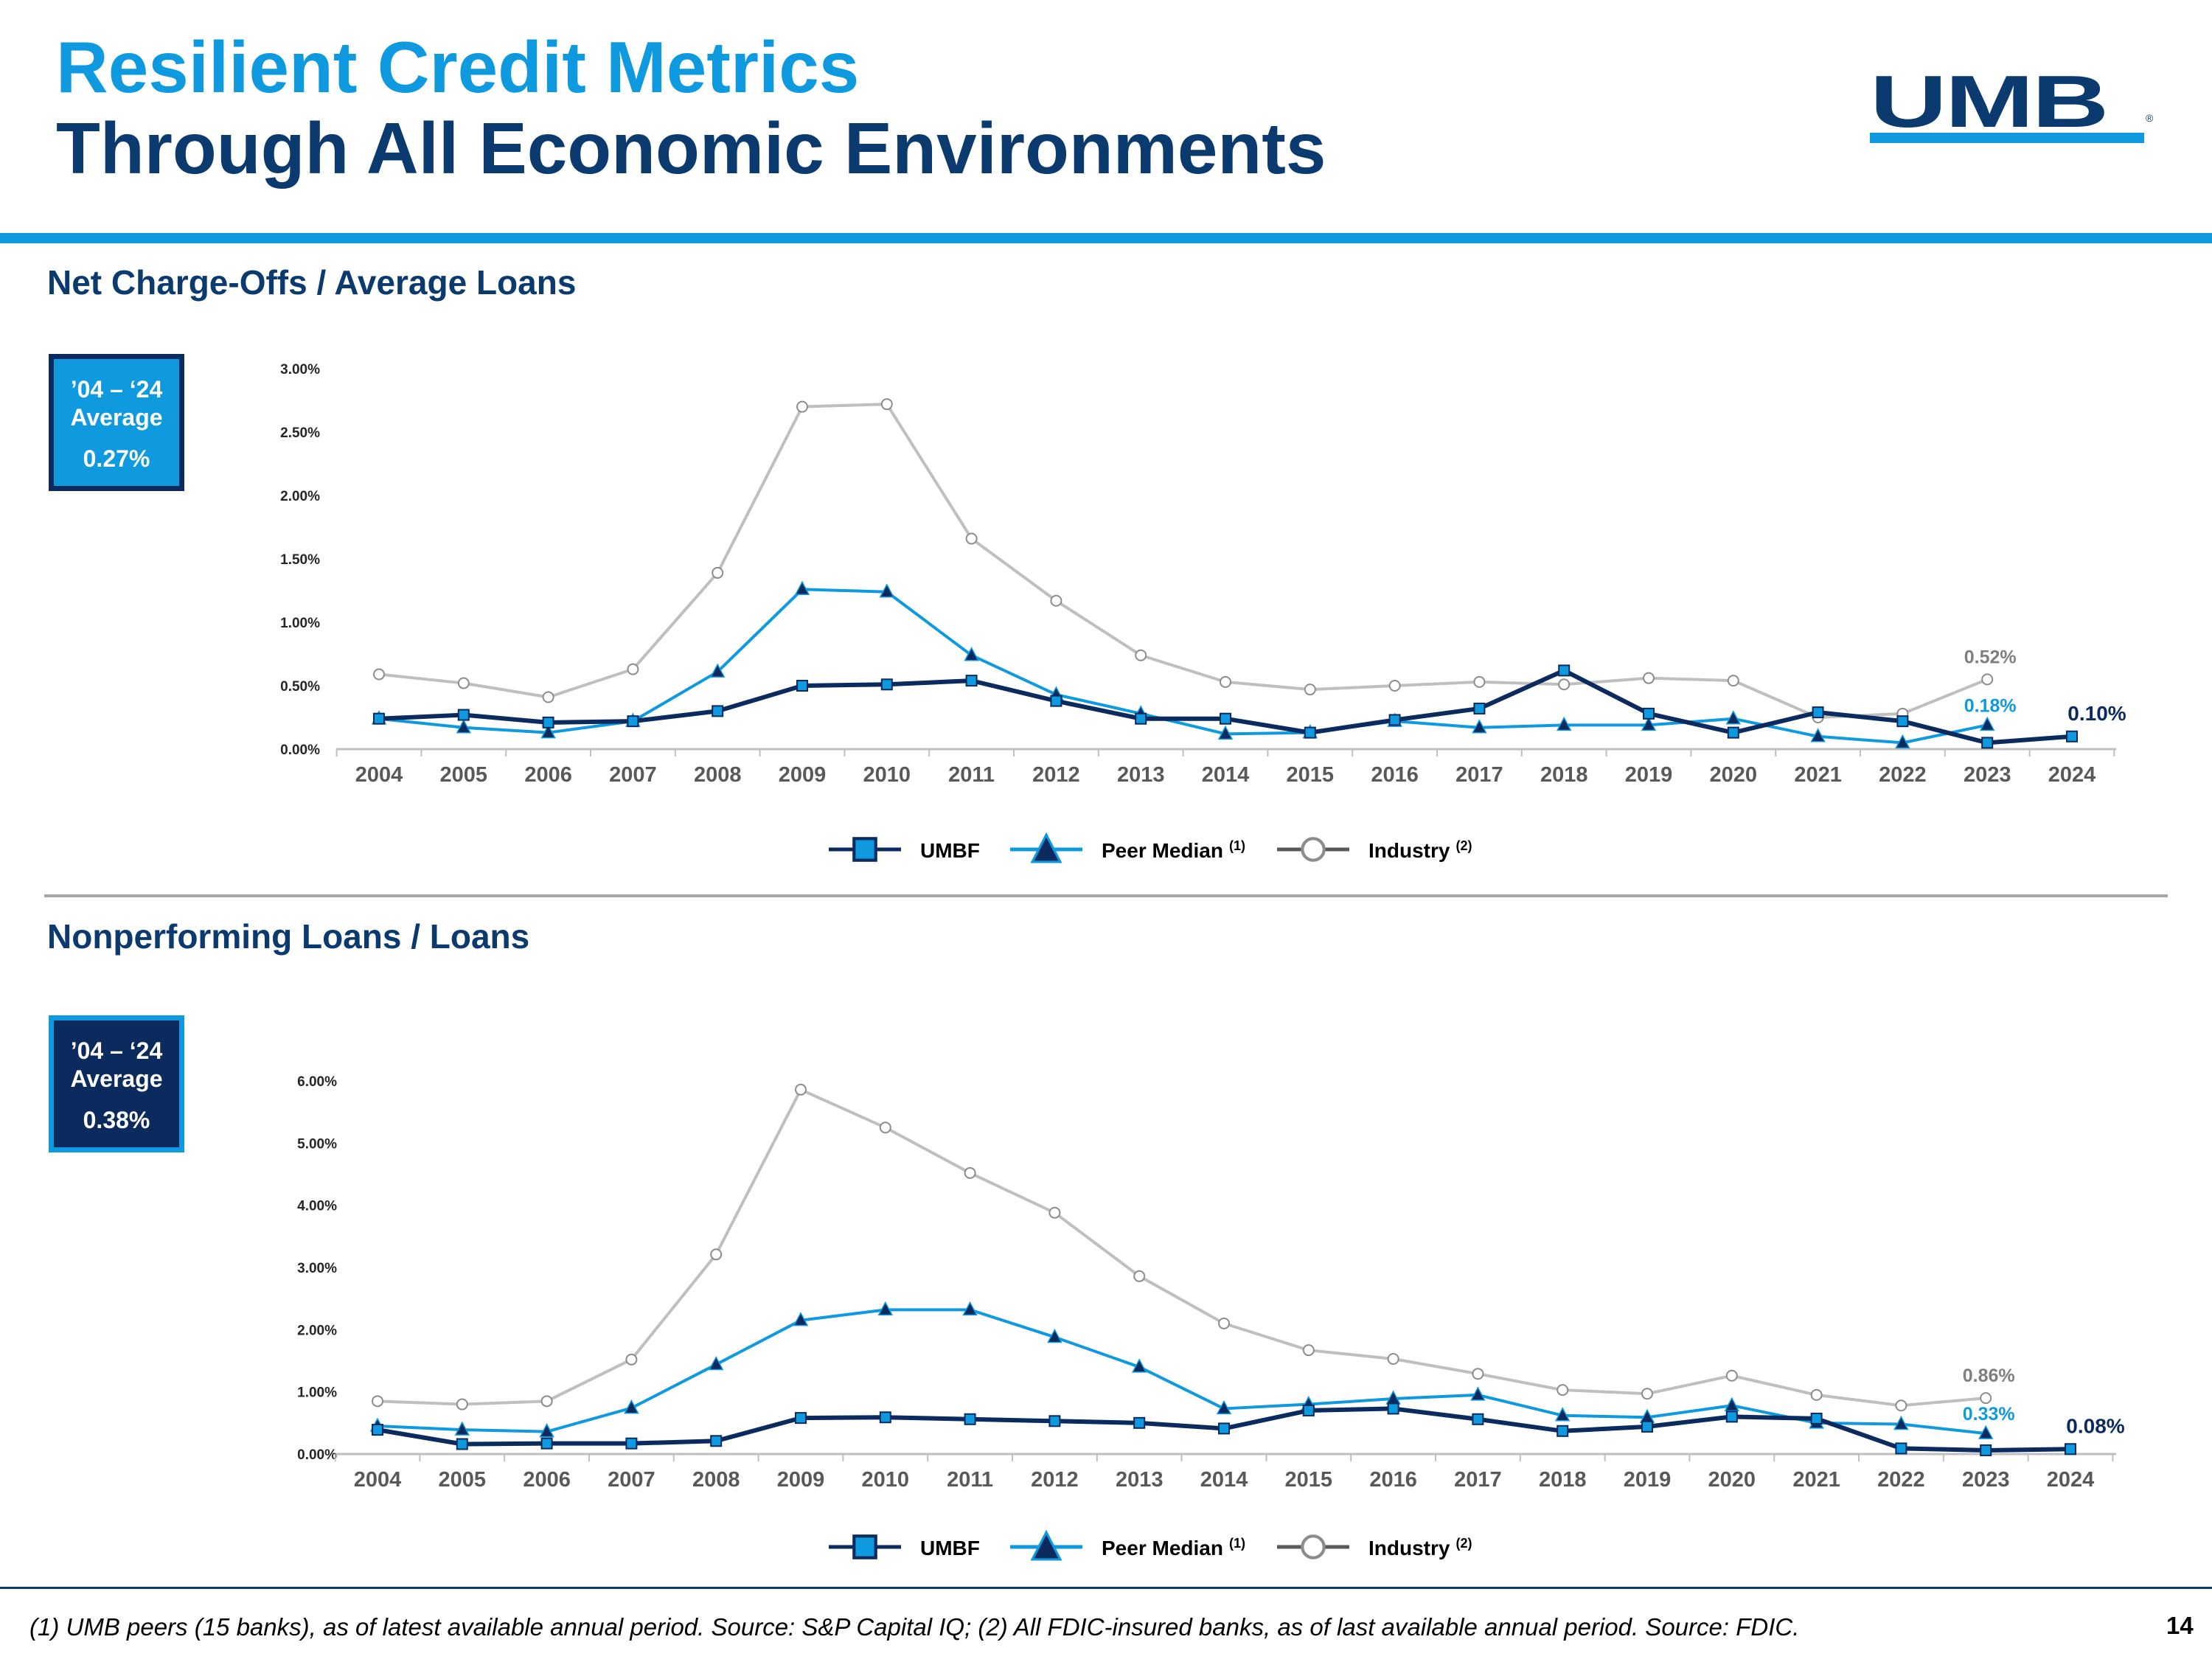 Image resolution: width=2212 pixels, height=1659 pixels. Describe the element at coordinates (379, 674) in the screenshot. I see `point-industry-2004` at that location.